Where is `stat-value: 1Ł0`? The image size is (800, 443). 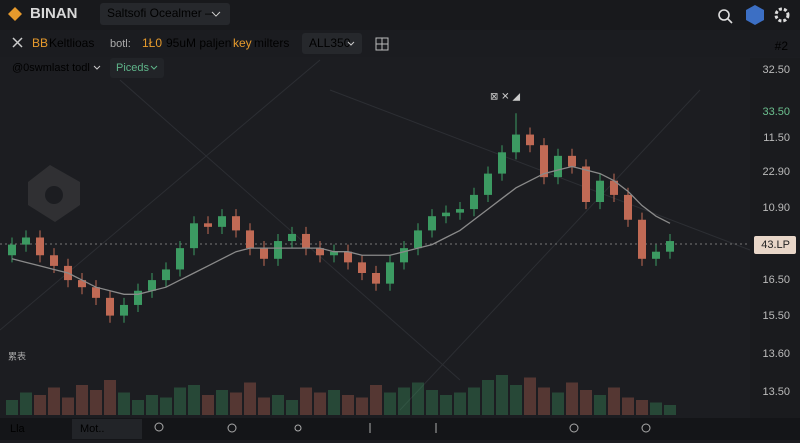 stat-value: 1Ł0 is located at coordinates (152, 43).